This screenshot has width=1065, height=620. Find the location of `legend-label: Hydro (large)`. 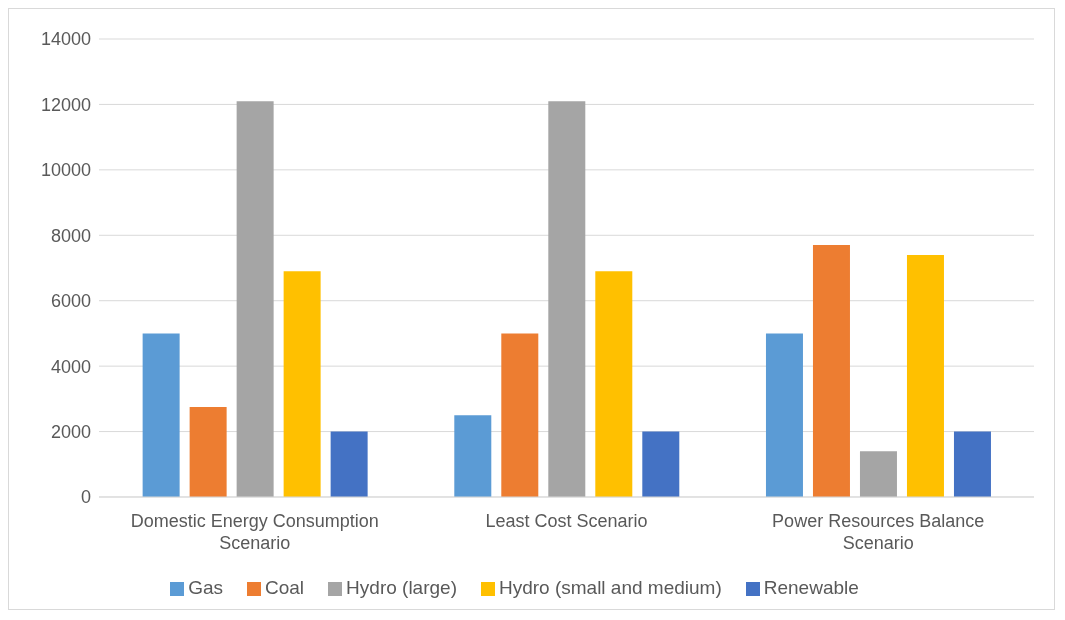

legend-label: Hydro (large) is located at coordinates (401, 587).